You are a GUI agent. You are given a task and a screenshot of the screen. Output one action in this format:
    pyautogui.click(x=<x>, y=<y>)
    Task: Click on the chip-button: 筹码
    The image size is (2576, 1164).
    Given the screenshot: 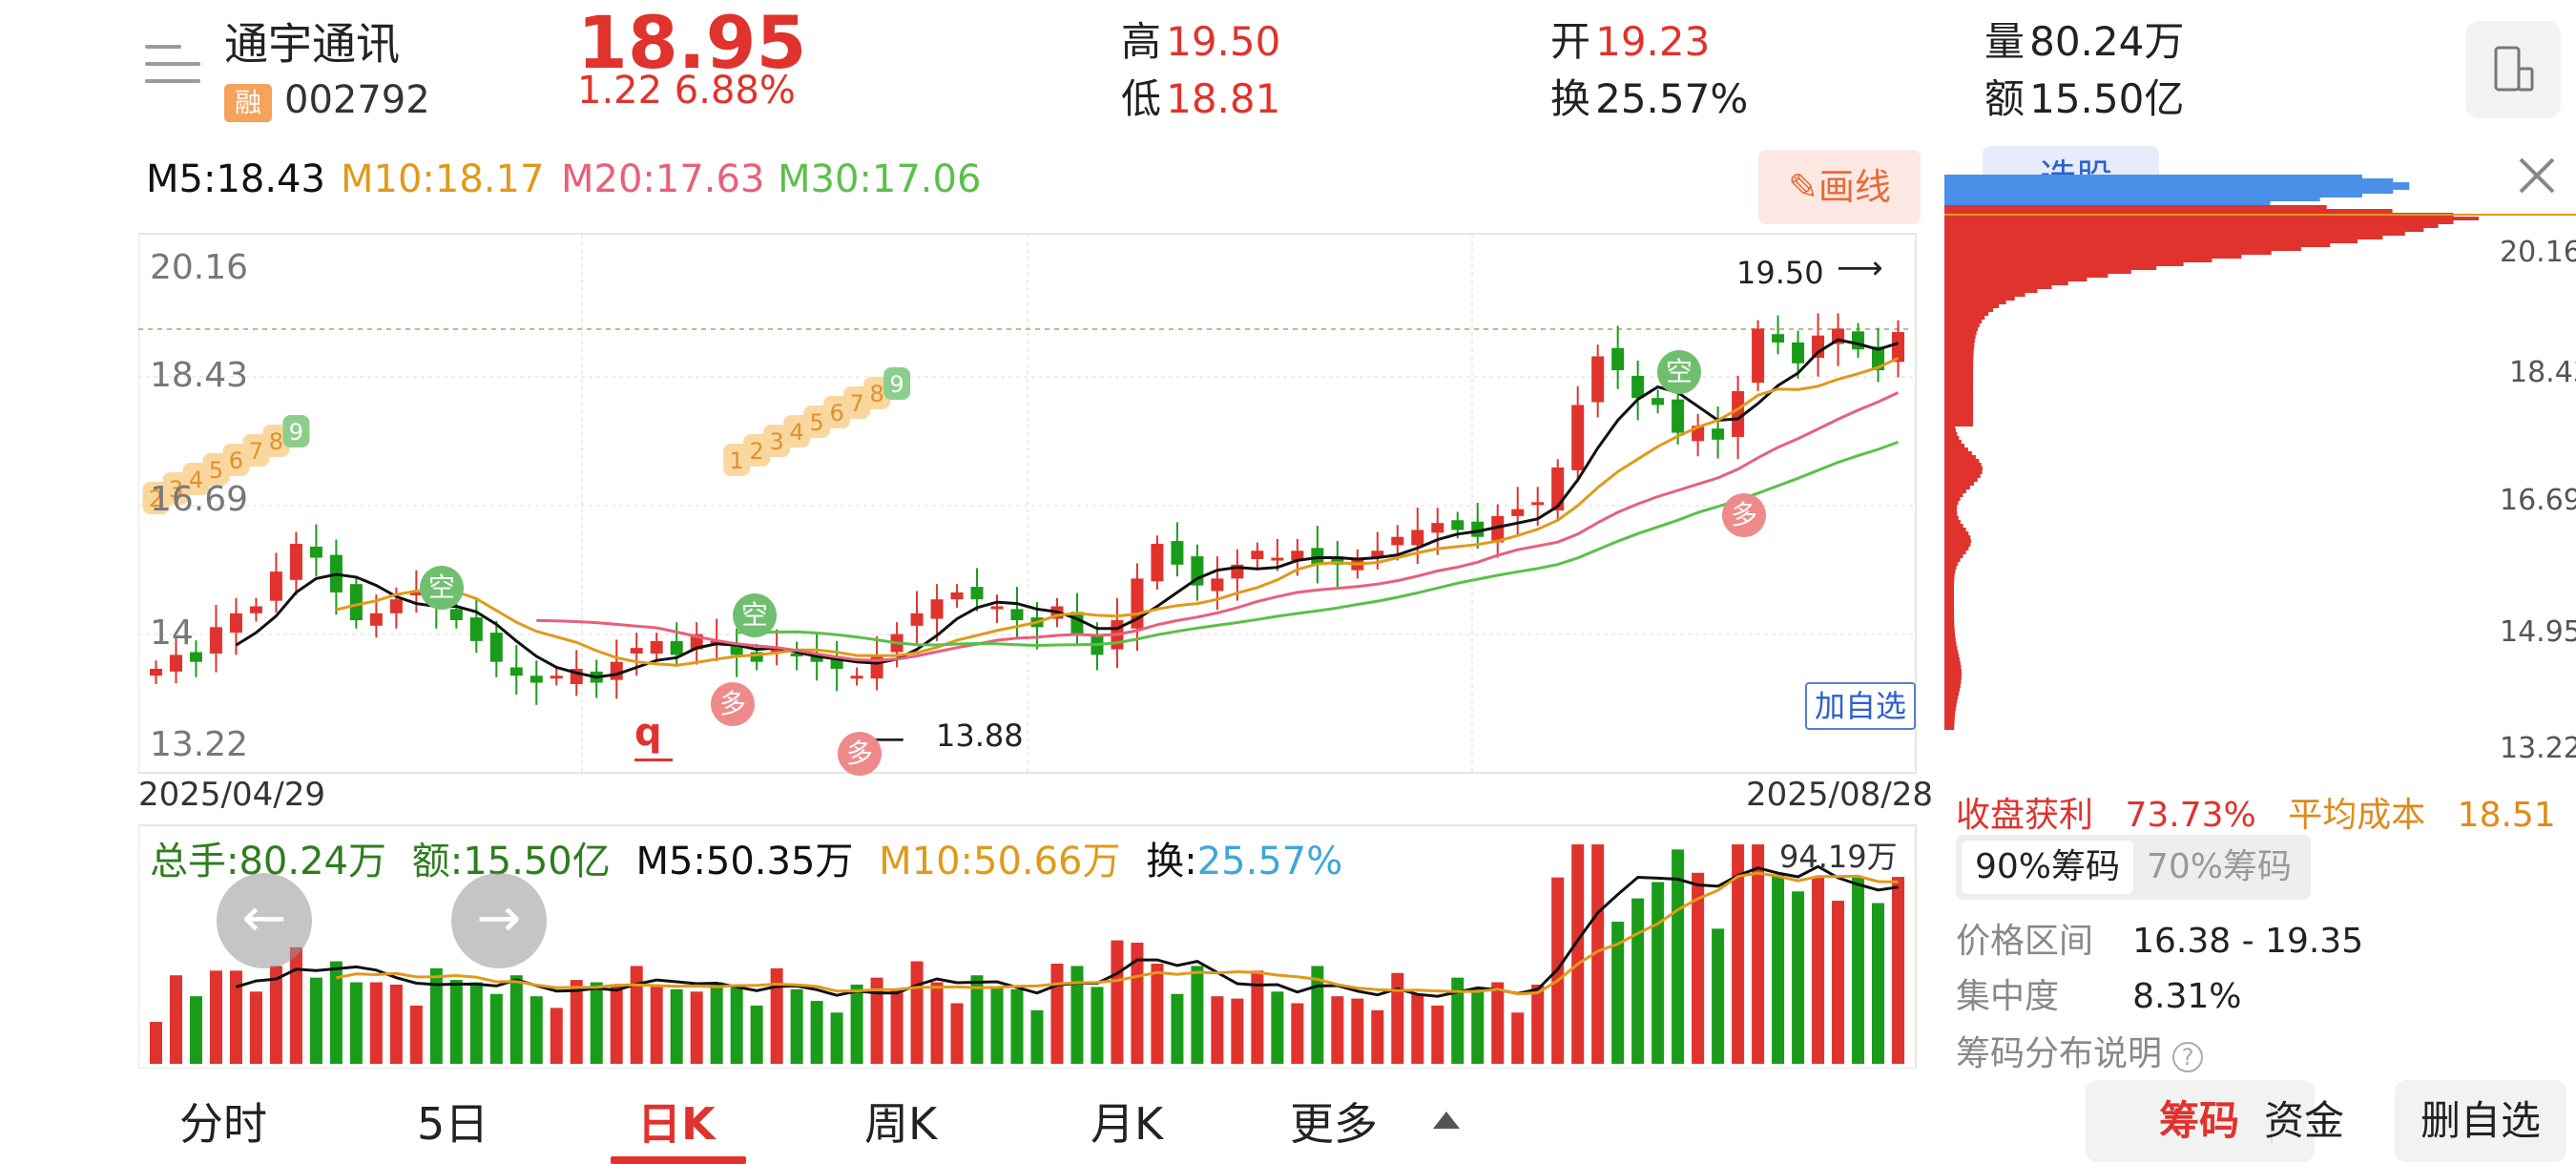 What is the action you would take?
    pyautogui.click(x=2200, y=1121)
    